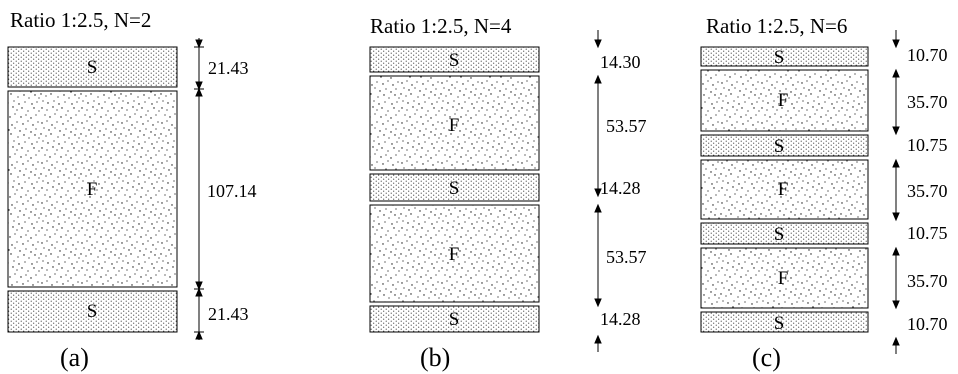  Describe the element at coordinates (74, 357) in the screenshot. I see `panel-a-caption: (a)` at that location.